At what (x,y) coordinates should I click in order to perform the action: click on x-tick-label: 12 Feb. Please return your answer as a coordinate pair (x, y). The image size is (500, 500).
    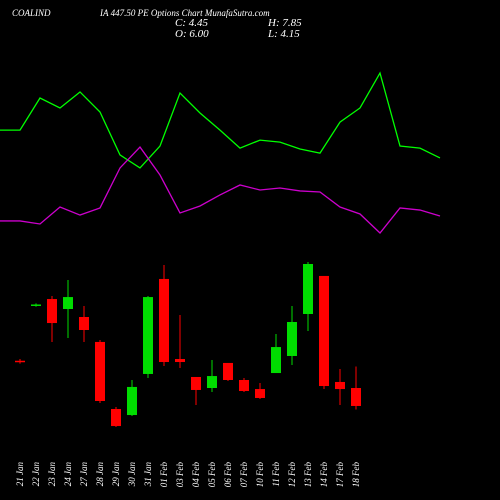
    Looking at the image, I should click on (292, 475).